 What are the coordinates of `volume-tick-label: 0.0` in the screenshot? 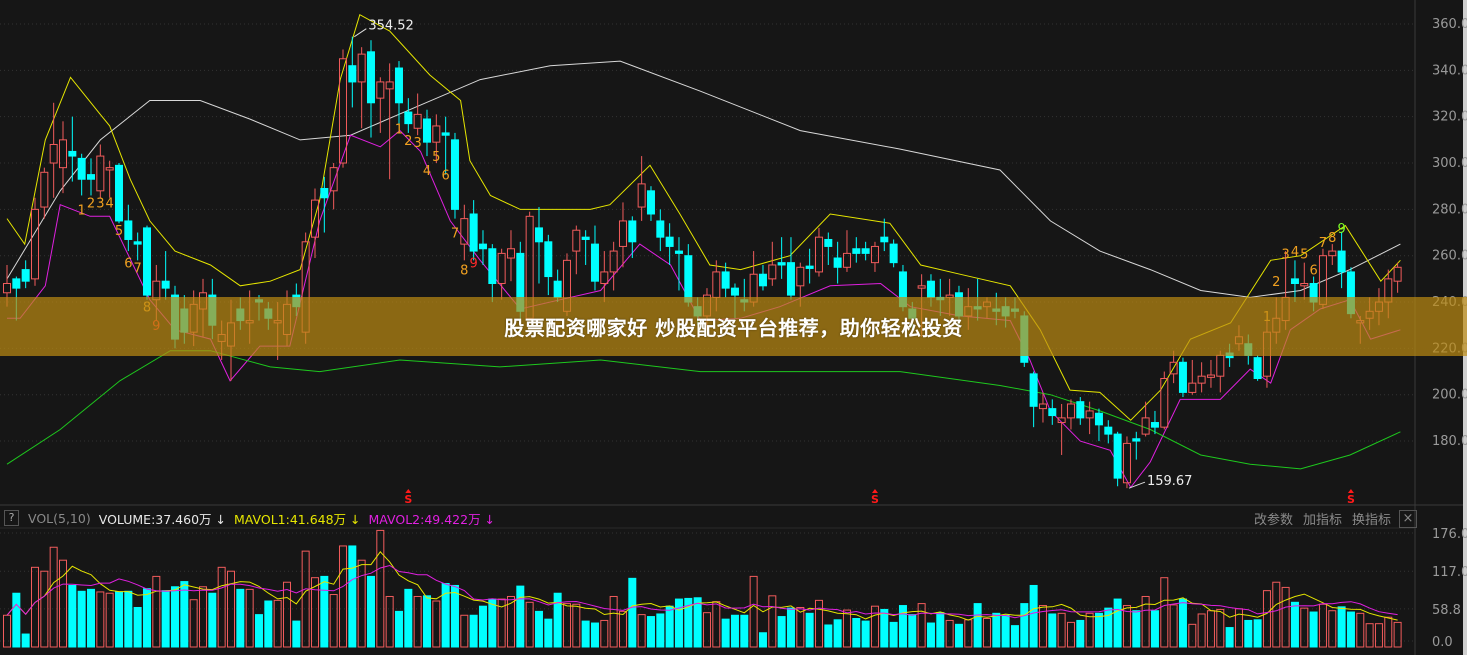 It's located at (1442, 642).